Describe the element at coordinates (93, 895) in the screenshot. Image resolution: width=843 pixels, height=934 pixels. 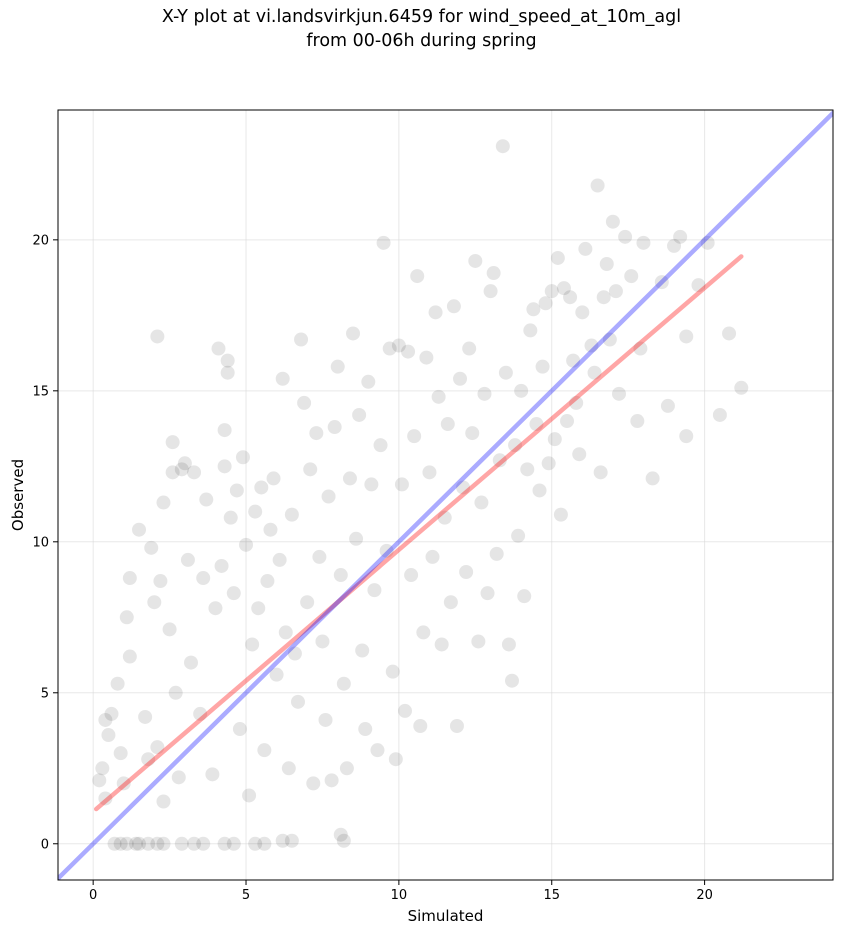
I see `x-tick-label: 0` at that location.